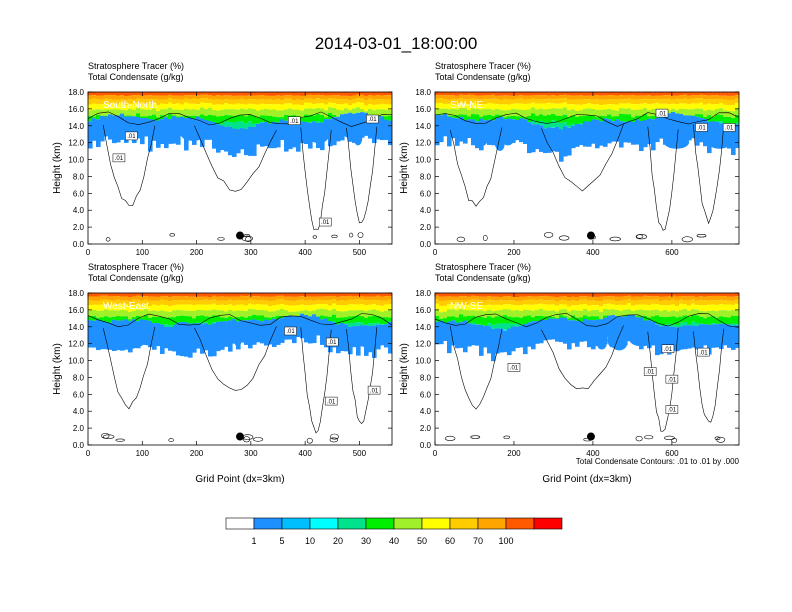 Image resolution: width=792 pixels, height=612 pixels. What do you see at coordinates (514, 252) in the screenshot?
I see `x-tick-label: 200` at bounding box center [514, 252].